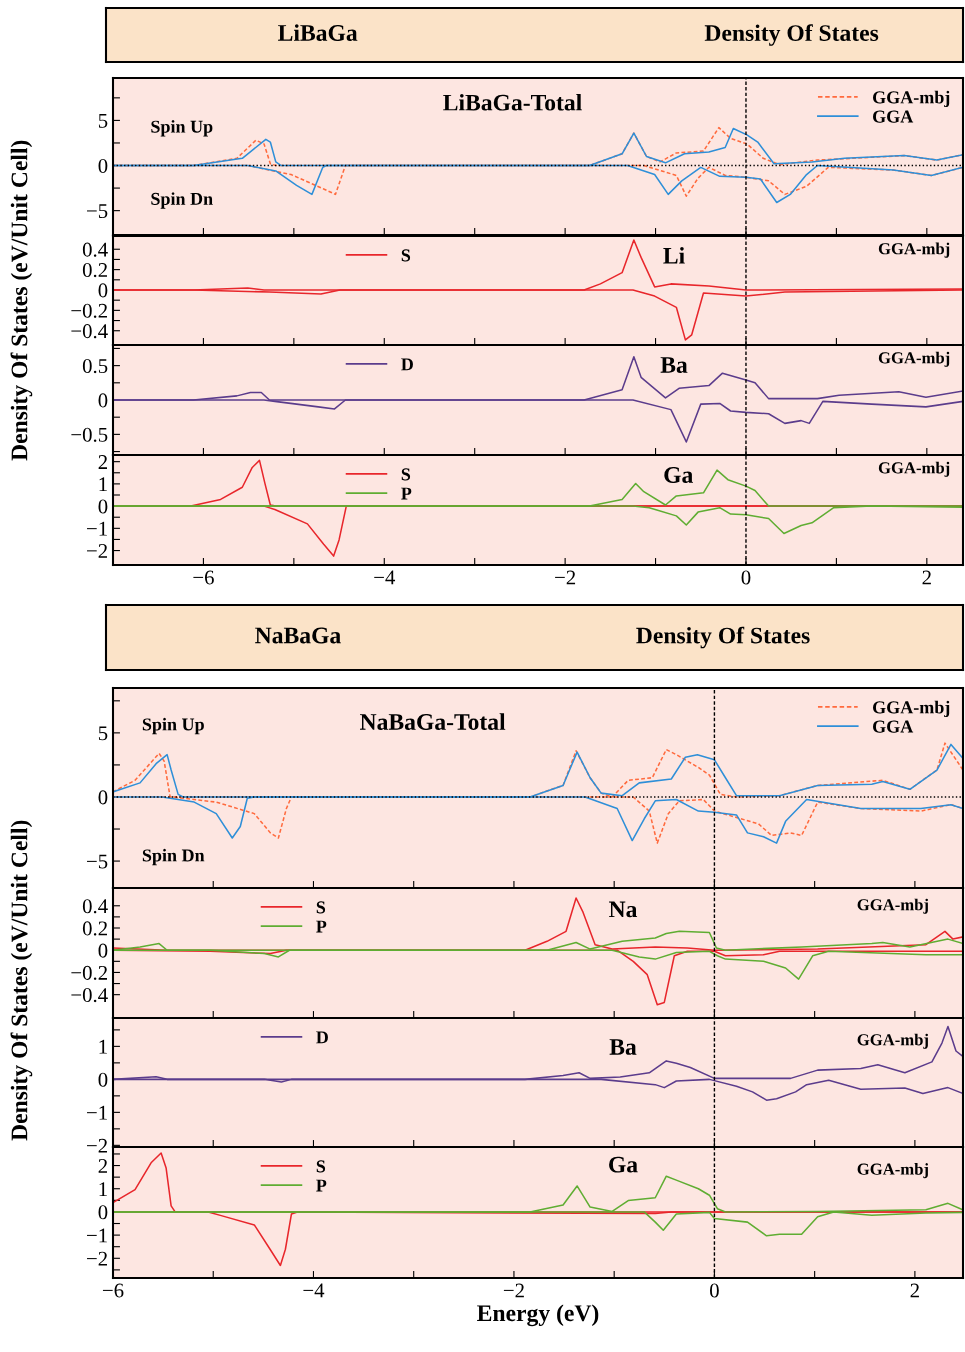 The height and width of the screenshot is (1352, 965). What do you see at coordinates (623, 909) in the screenshot?
I see `annotation: Na` at bounding box center [623, 909].